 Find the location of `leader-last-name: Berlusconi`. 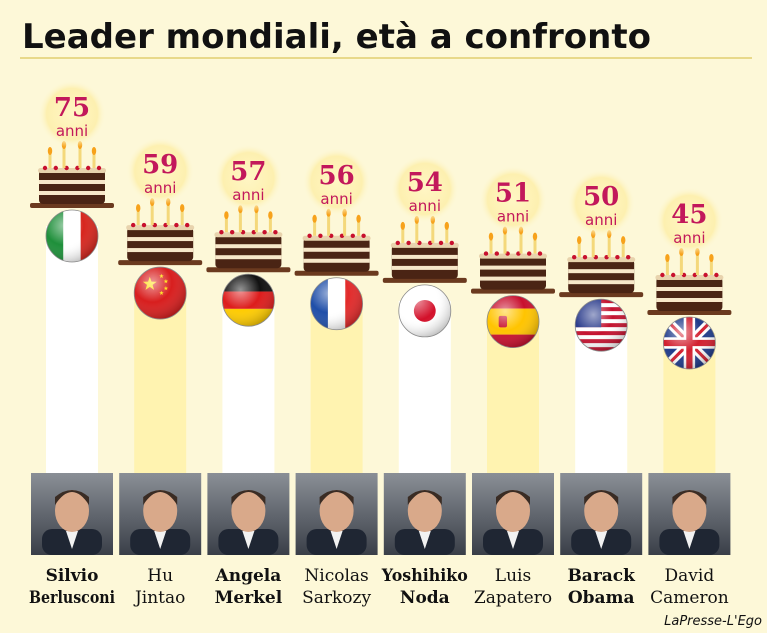

leader-last-name: Berlusconi is located at coordinates (72, 598).